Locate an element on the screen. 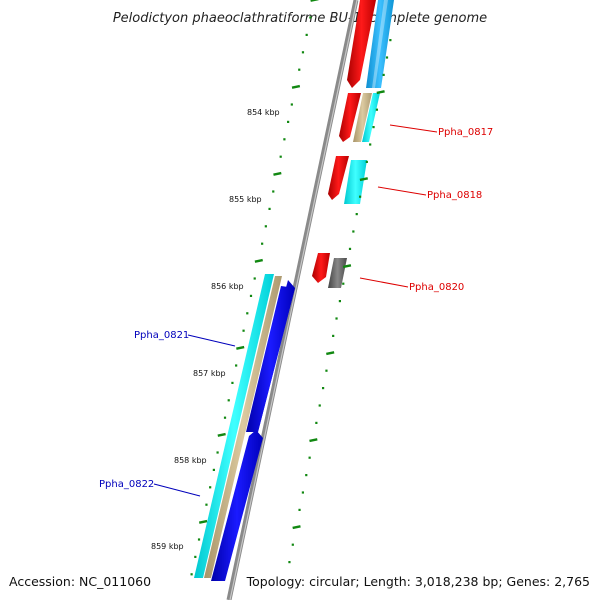 This screenshot has width=600, height=600. track-sky-highlight is located at coordinates (380, 44).